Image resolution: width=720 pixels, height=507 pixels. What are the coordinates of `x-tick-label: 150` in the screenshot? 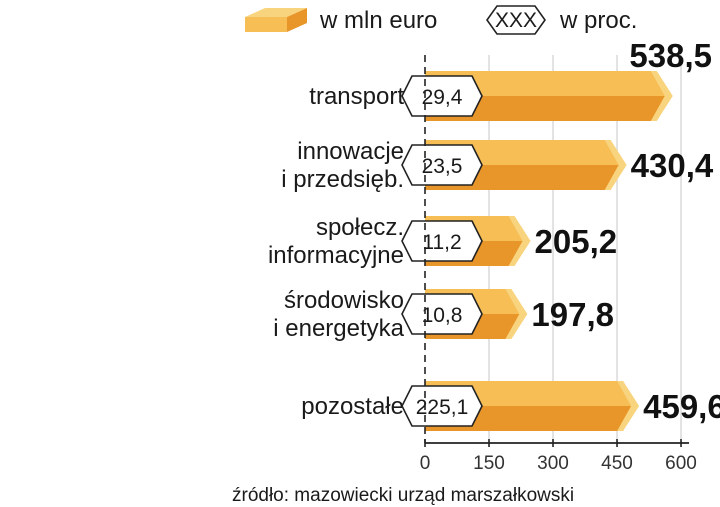 It's located at (489, 463).